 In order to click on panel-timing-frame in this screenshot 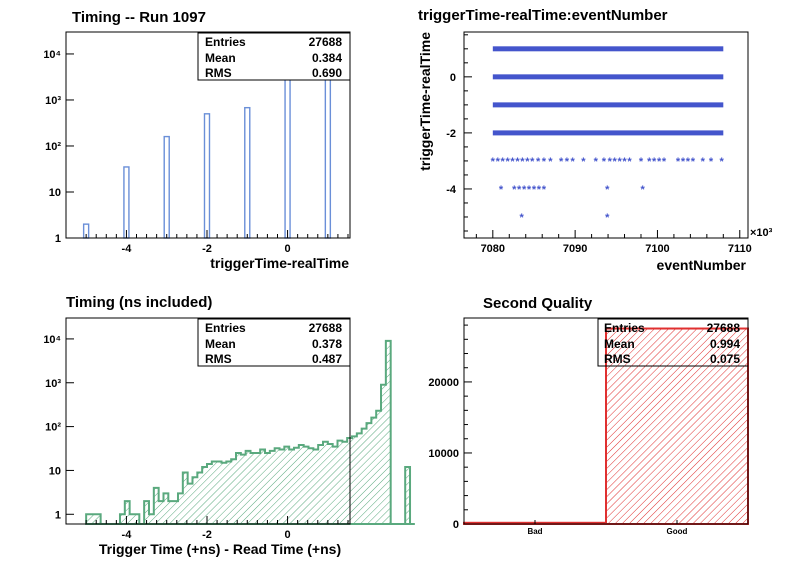, I will do `click(208, 135)`.